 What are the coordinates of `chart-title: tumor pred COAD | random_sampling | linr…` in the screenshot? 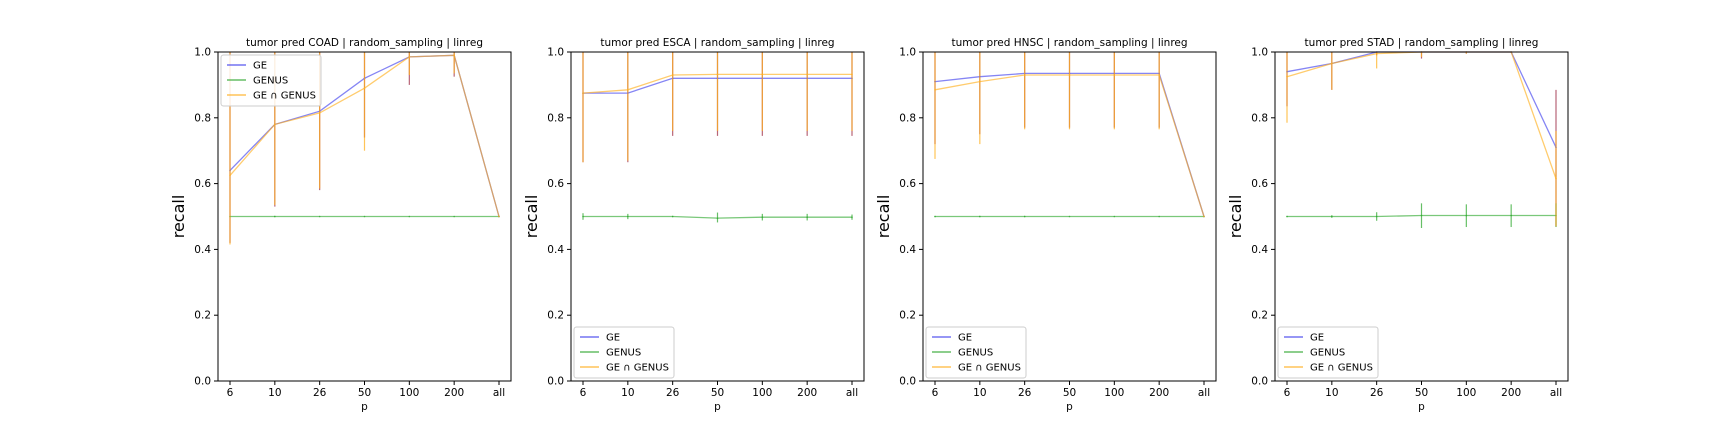 It's located at (364, 43).